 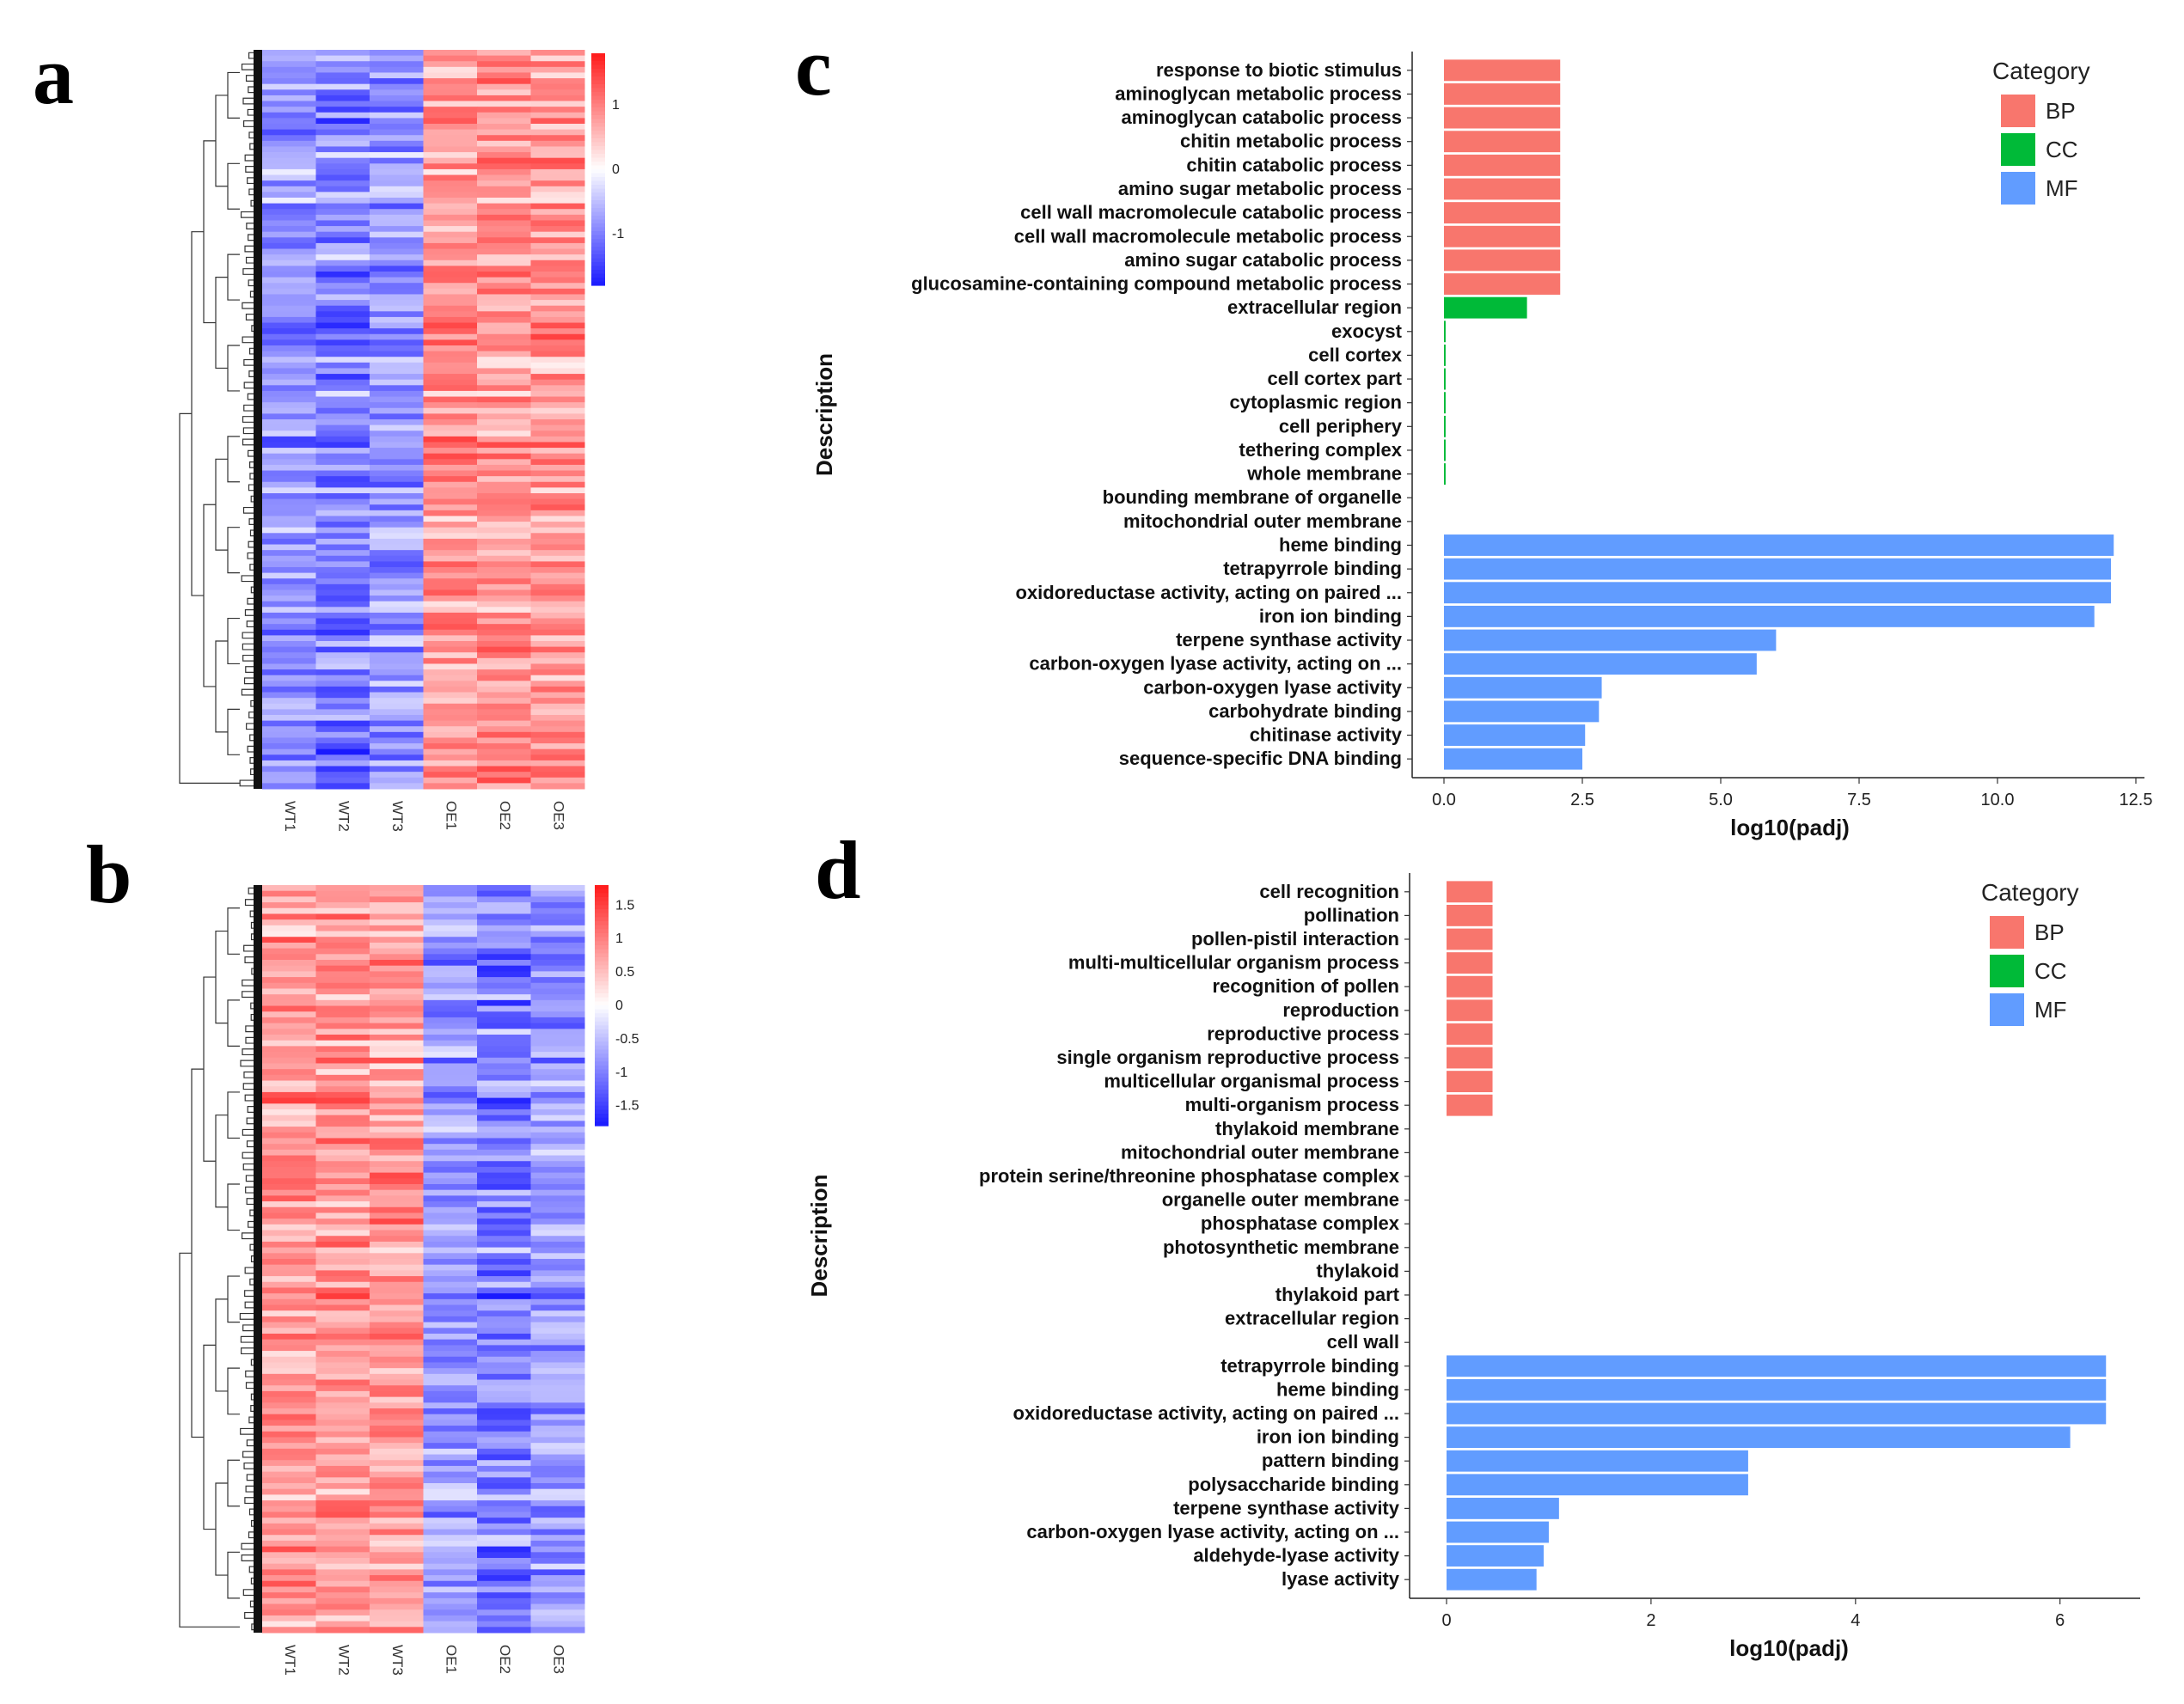 I want to click on sample-label-WT3: WT3, so click(x=397, y=1660).